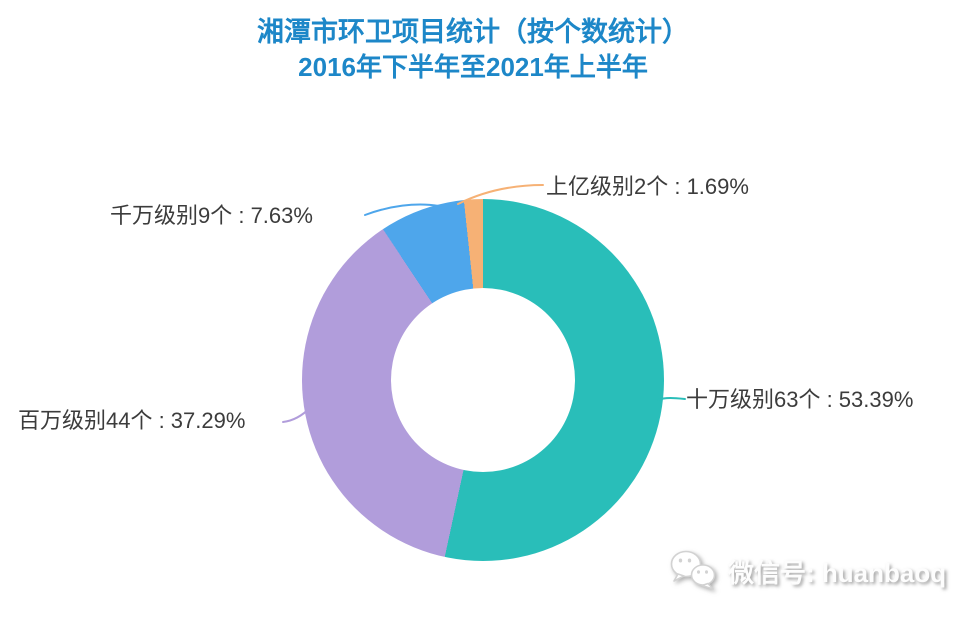 The image size is (960, 621). Describe the element at coordinates (500, 194) in the screenshot. I see `leader-line-shangyi` at that location.